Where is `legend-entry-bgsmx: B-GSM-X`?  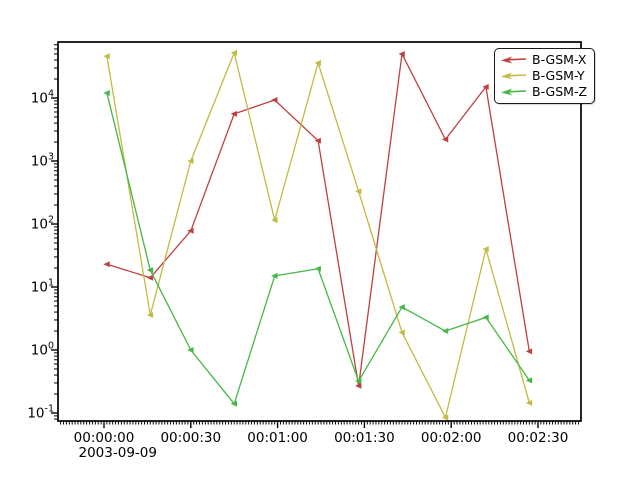 legend-entry-bgsmx: B-GSM-X is located at coordinates (543, 60).